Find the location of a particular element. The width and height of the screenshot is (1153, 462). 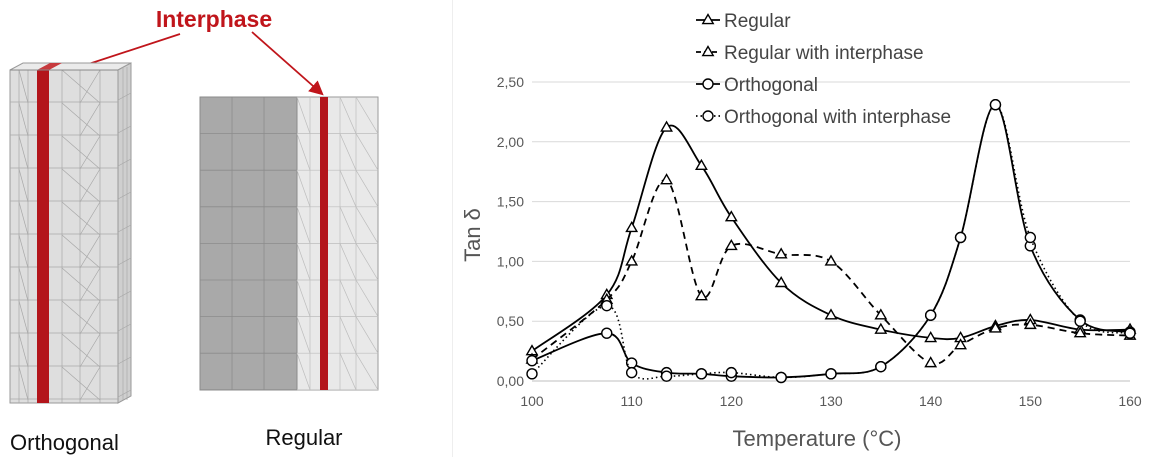

x-tick-label: 130 is located at coordinates (831, 401).